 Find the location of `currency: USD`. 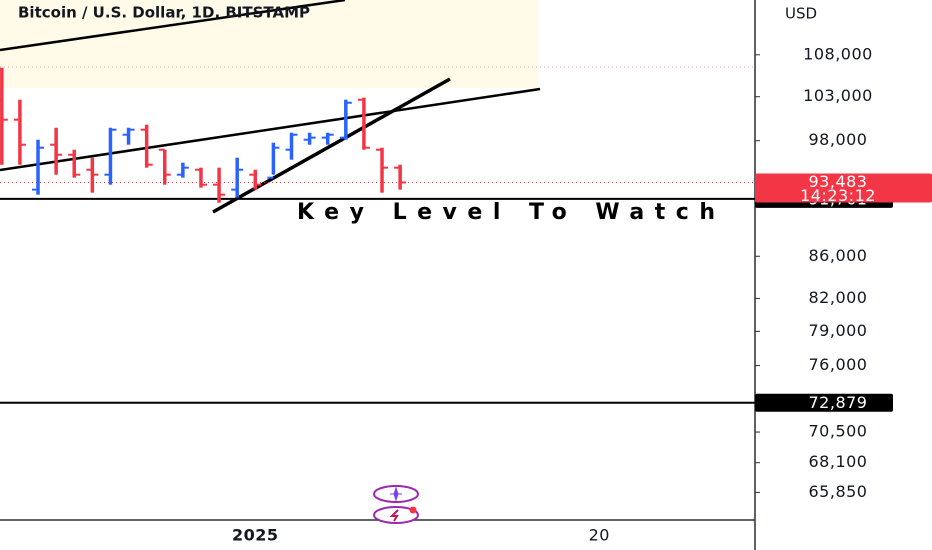

currency: USD is located at coordinates (801, 14).